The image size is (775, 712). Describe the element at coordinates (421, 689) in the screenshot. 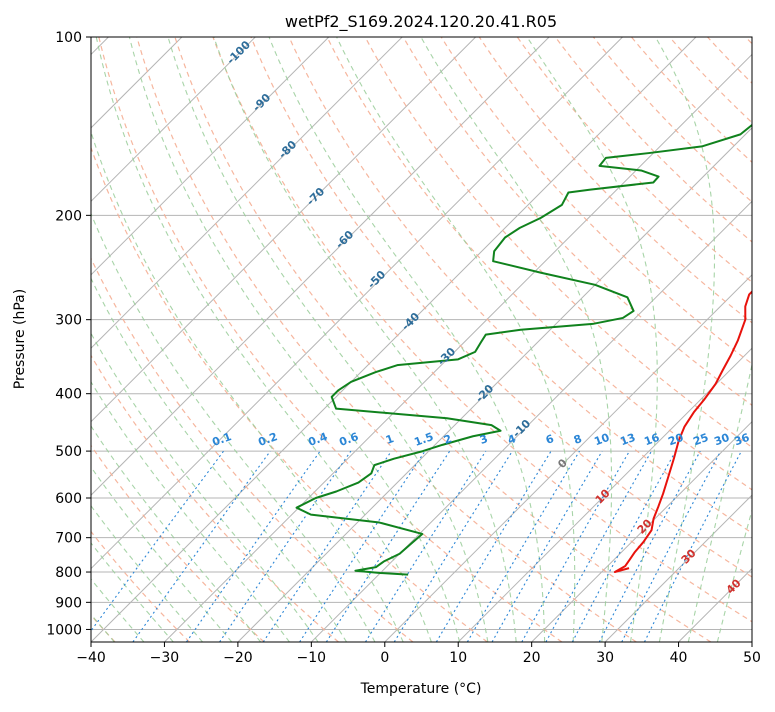

I see `x-axis-label: Temperature (°C)` at that location.